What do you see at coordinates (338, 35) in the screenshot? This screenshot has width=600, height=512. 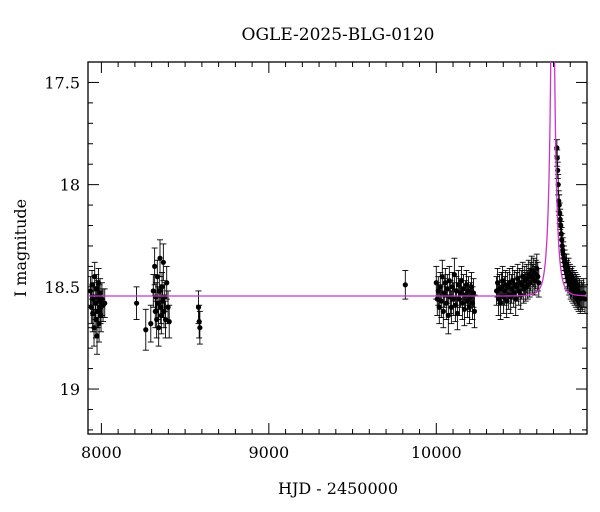 I see `chart-title: OGLE-2025-BLG-0120` at bounding box center [338, 35].